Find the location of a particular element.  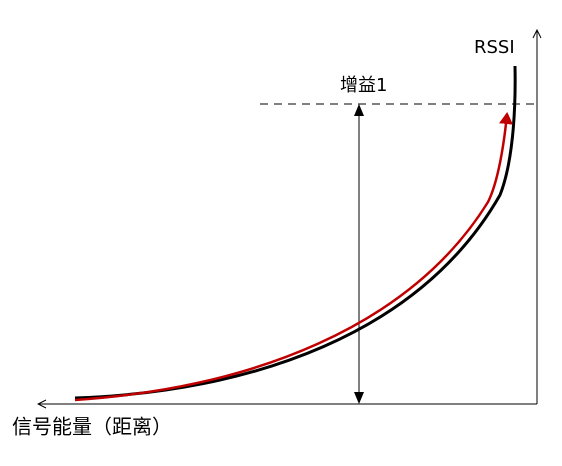

gain-label: 增益1 is located at coordinates (363, 85).